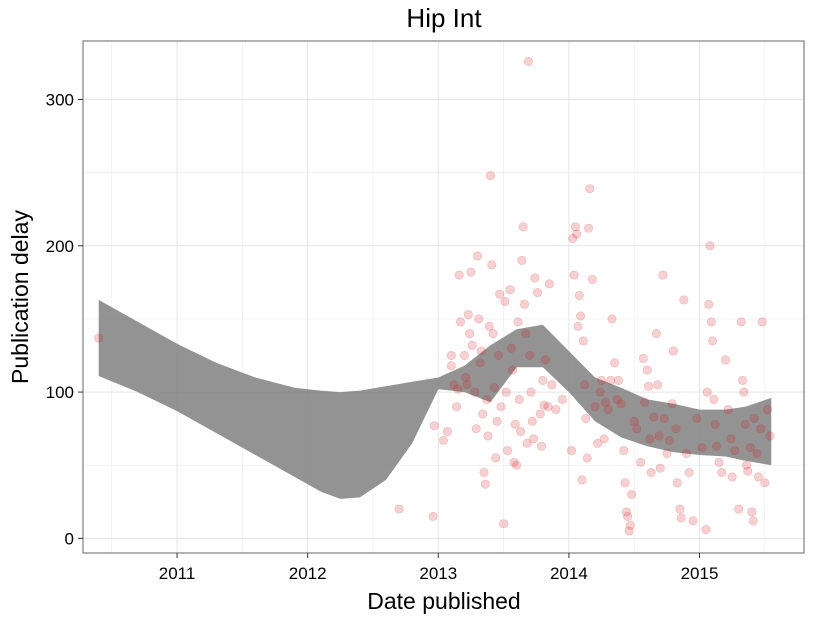 The width and height of the screenshot is (825, 618). Describe the element at coordinates (444, 18) in the screenshot. I see `chart-title: Hip Int` at that location.